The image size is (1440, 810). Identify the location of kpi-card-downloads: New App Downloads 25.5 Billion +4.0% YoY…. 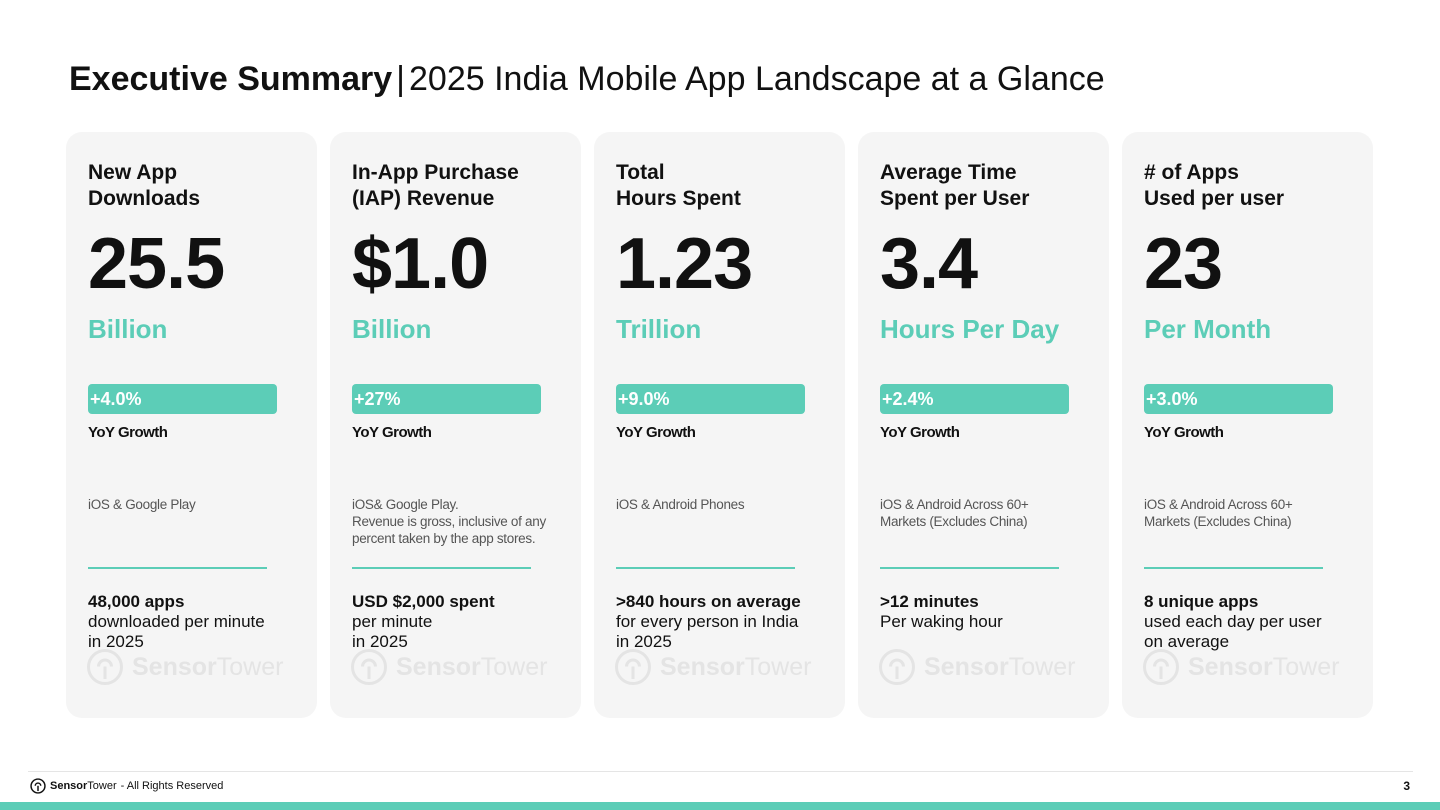
(191, 425).